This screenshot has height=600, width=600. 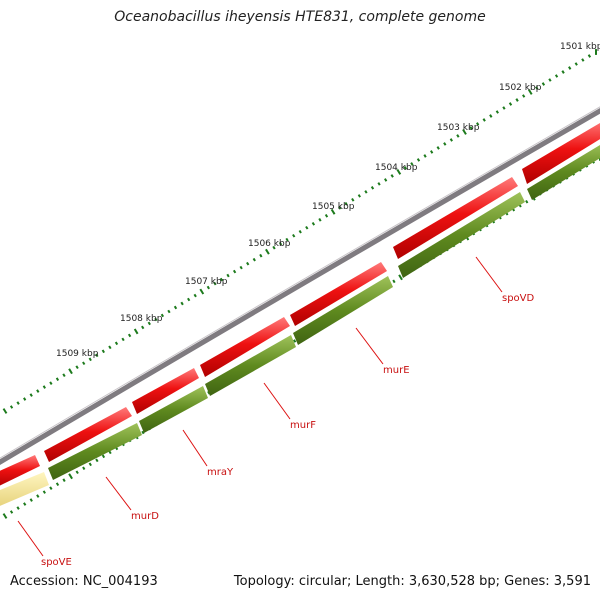 What do you see at coordinates (56, 562) in the screenshot?
I see `gene-label-spoVE: spoVE` at bounding box center [56, 562].